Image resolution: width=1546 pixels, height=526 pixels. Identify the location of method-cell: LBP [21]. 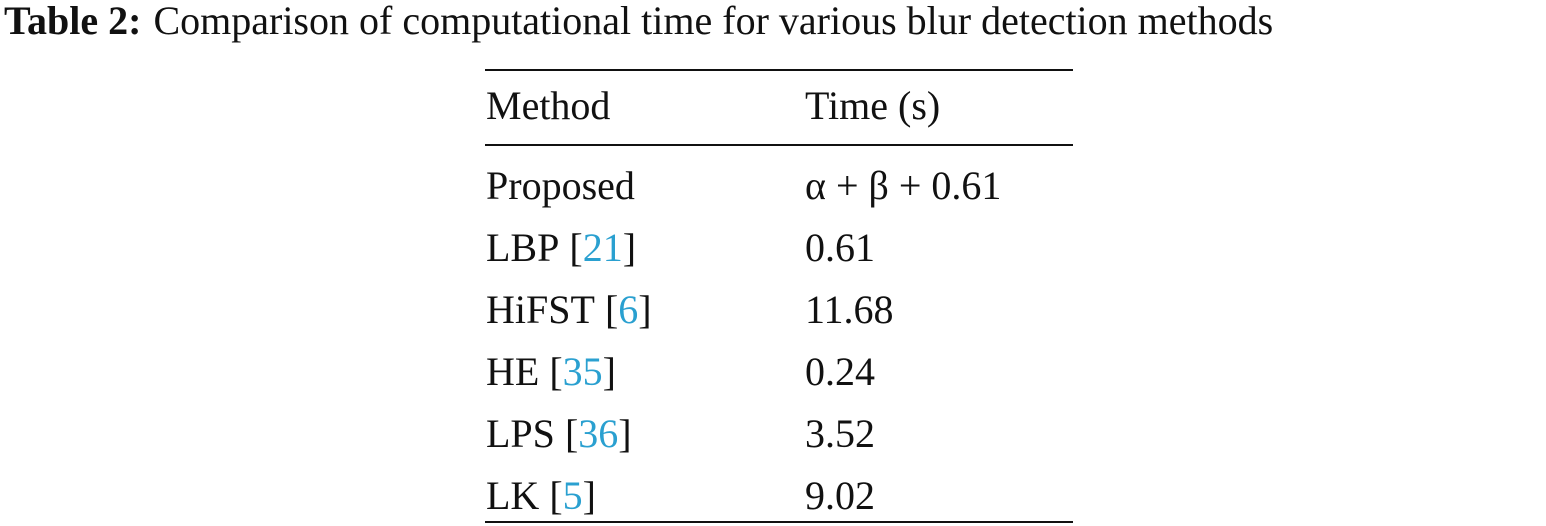
(561, 248).